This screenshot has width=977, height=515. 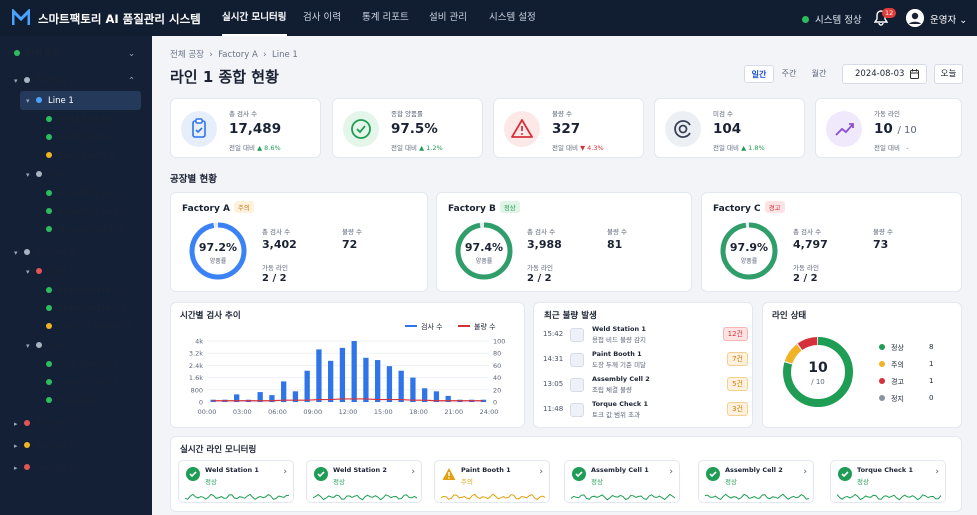 I want to click on line-monitor-tile: Weld Station 1 정상 ›, so click(x=236, y=481).